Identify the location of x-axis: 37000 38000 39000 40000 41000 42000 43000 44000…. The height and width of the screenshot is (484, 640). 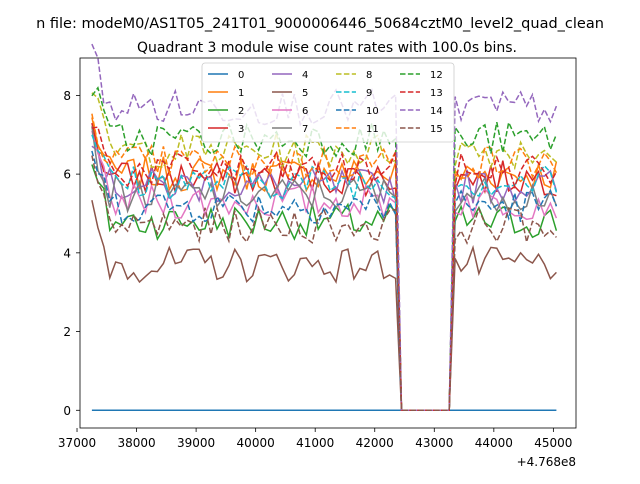
(315, 439).